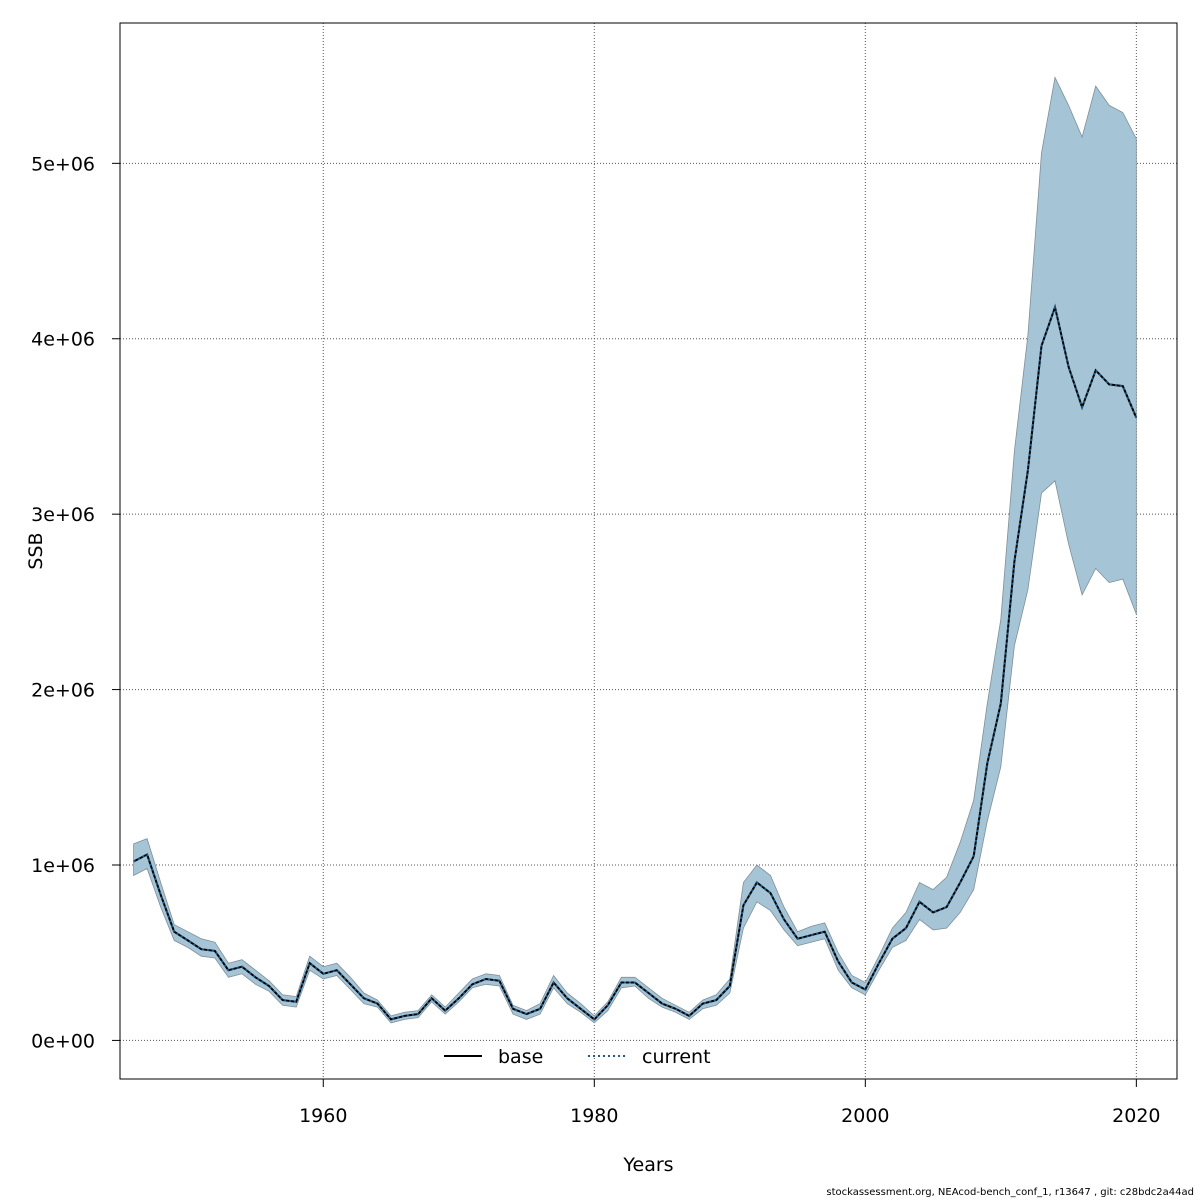 This screenshot has height=1200, width=1200. What do you see at coordinates (676, 1057) in the screenshot?
I see `legend-label-current: current` at bounding box center [676, 1057].